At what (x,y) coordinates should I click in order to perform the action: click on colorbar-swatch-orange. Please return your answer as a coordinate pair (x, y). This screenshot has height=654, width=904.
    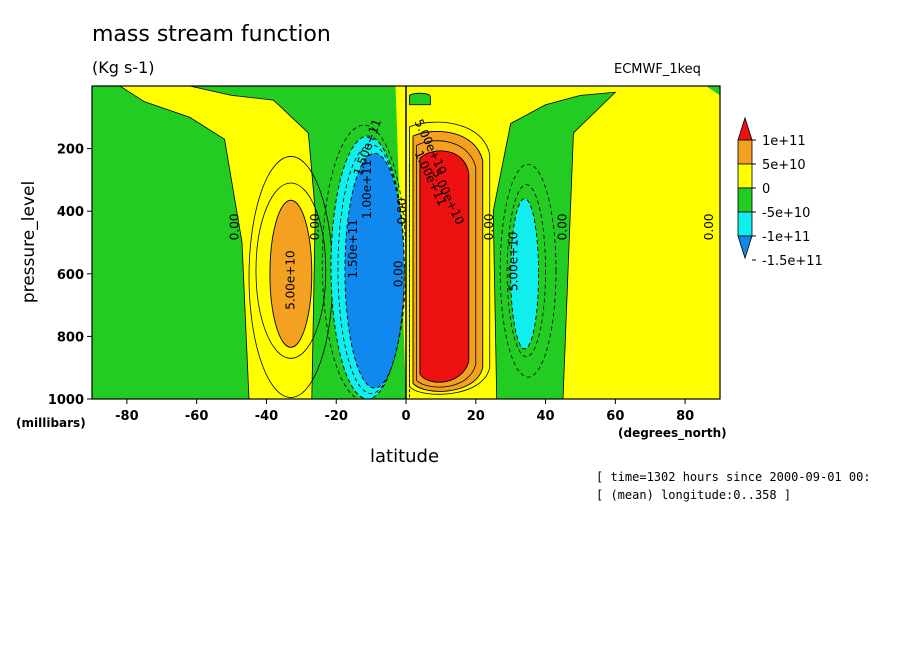
    Looking at the image, I should click on (745, 152).